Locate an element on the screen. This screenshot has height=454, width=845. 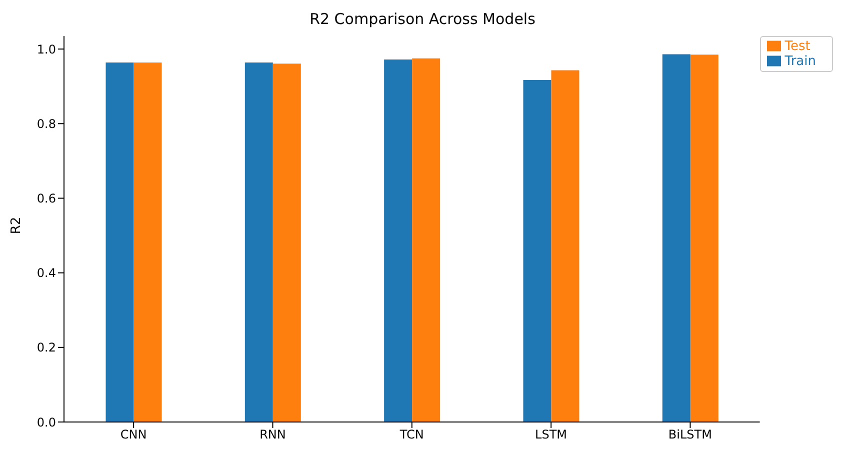
x-tick-label: CNN is located at coordinates (133, 435).